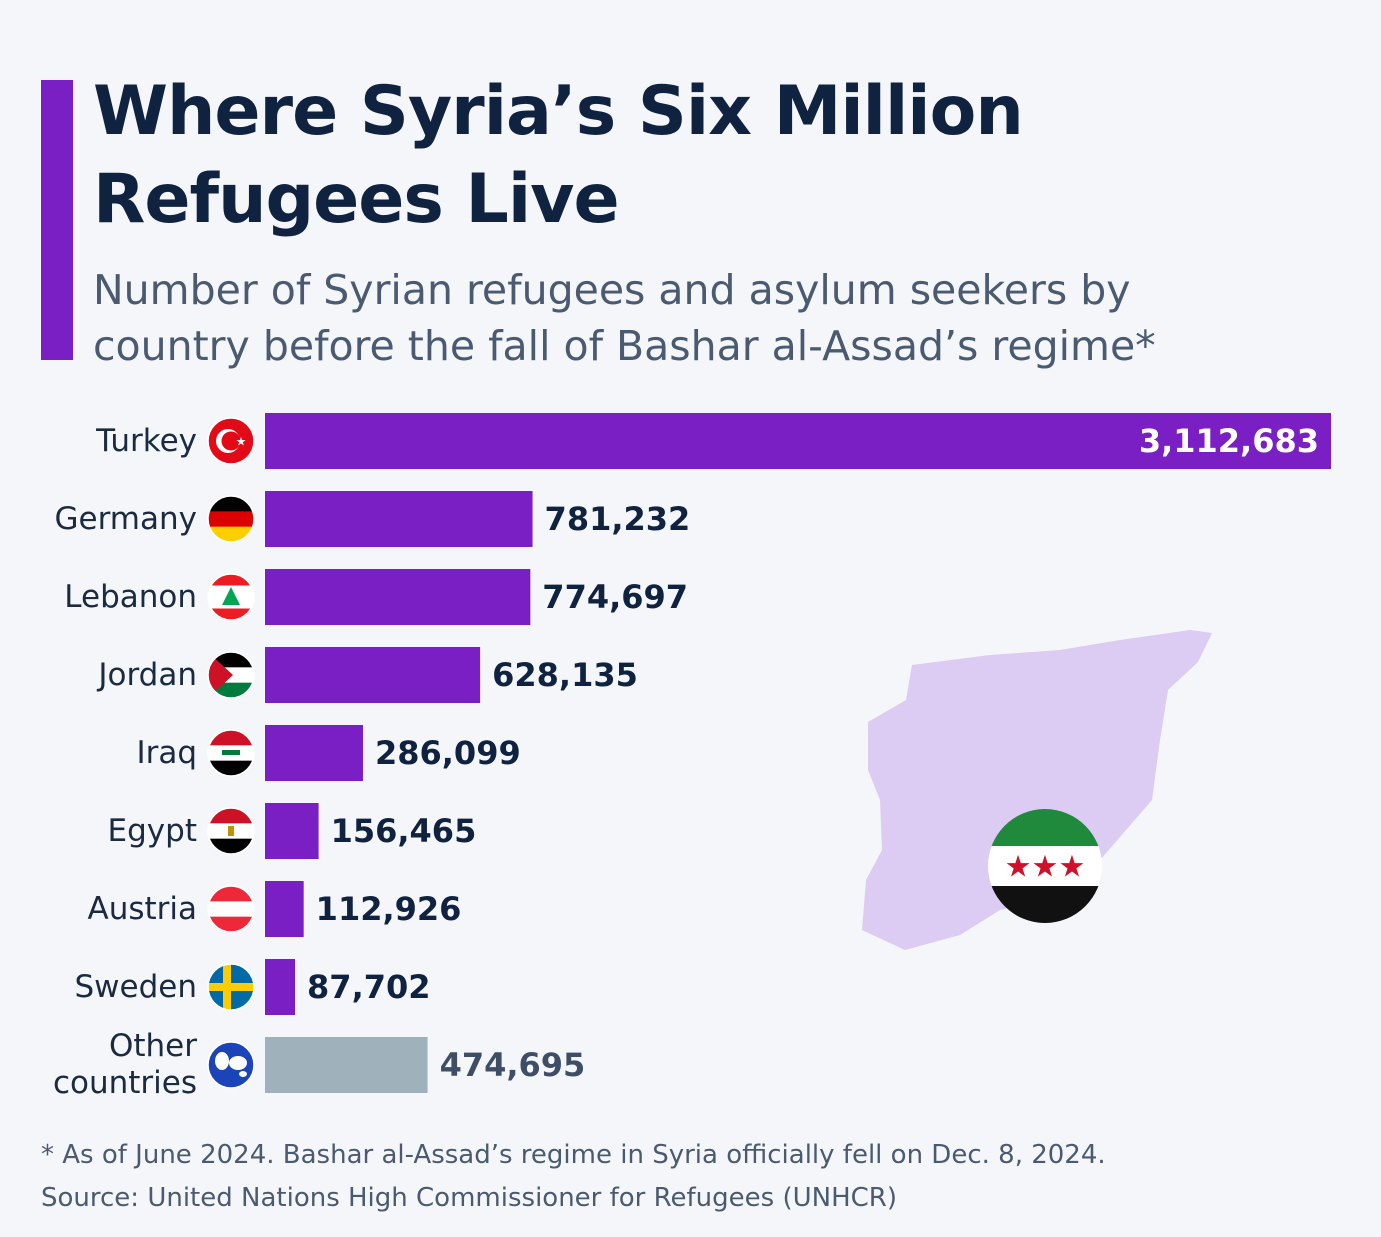 The height and width of the screenshot is (1237, 1381). I want to click on value-label: 628,135, so click(565, 675).